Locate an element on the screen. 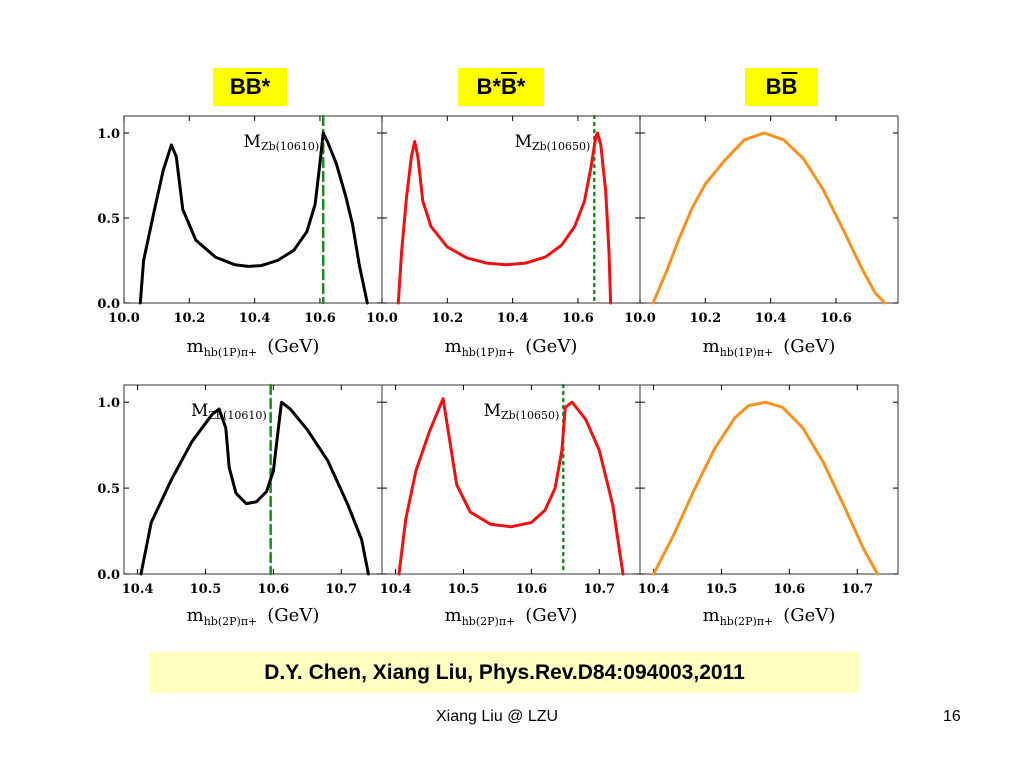  panel-r2c2: 10.4 10.5 10.6 10.7 MZb(10650) mhb(2P)π+ (GeV) is located at coordinates (510, 505).